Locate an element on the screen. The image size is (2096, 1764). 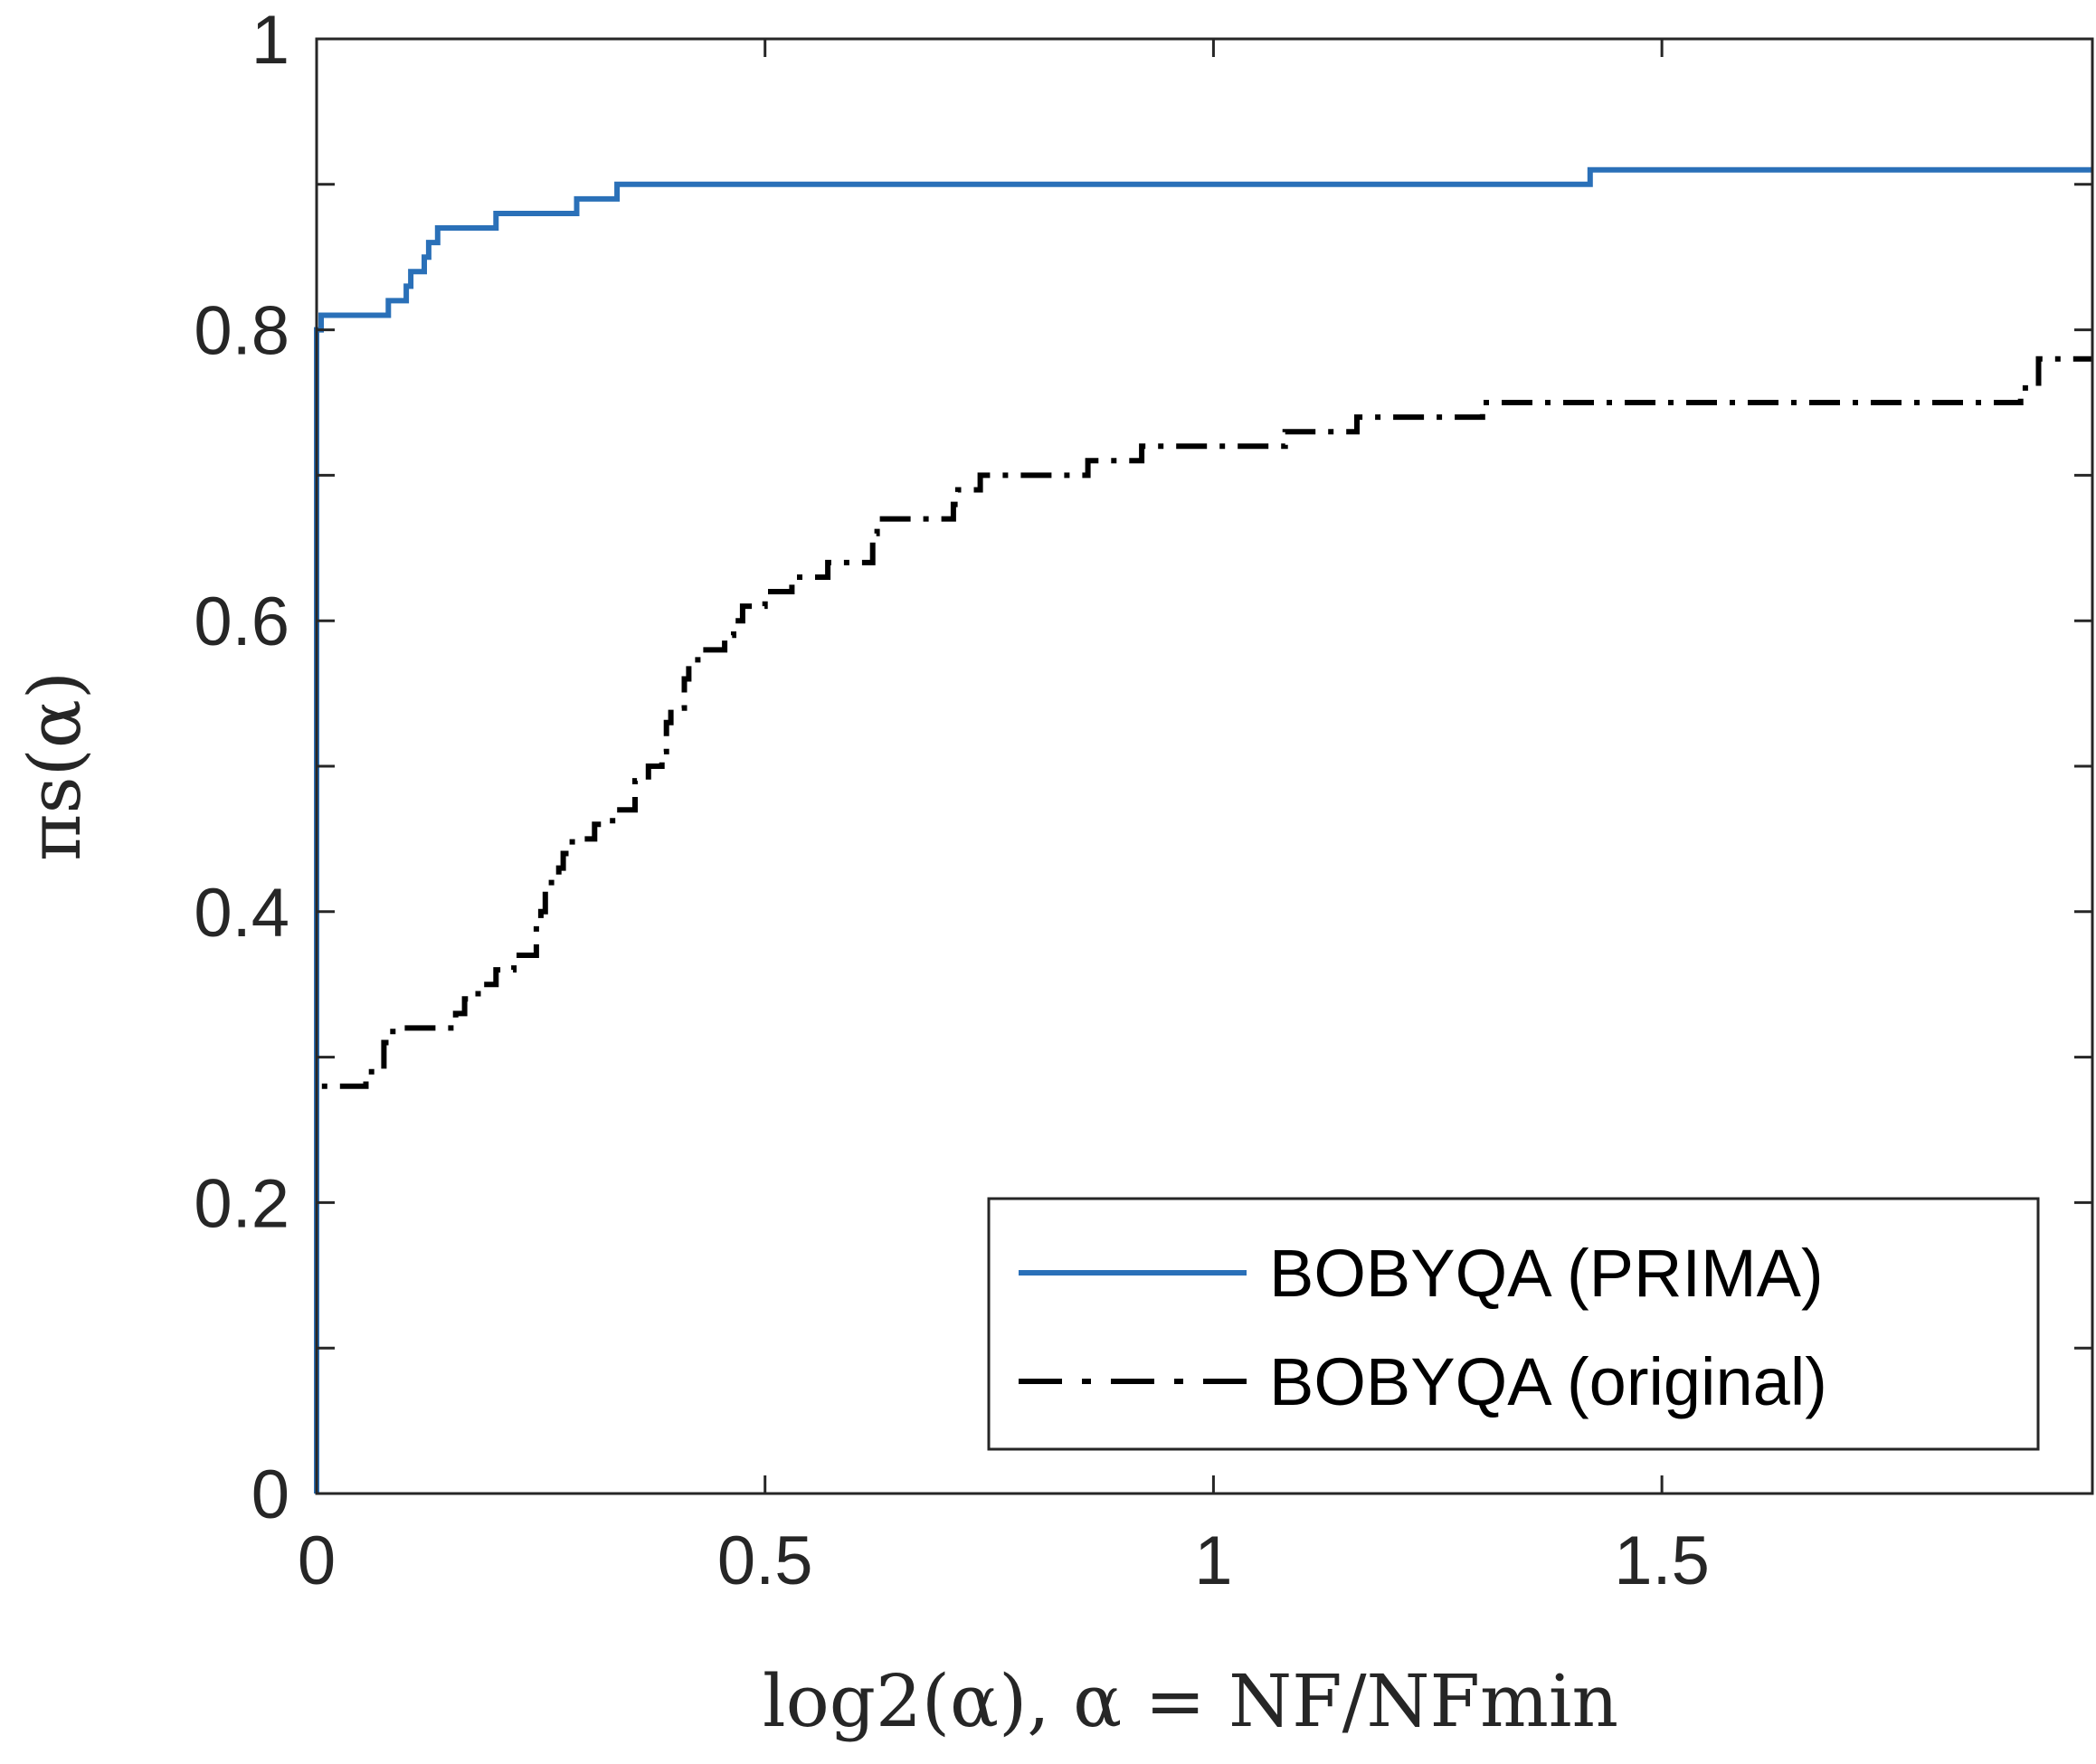
y-tick-label: 0.4 is located at coordinates (241, 913).